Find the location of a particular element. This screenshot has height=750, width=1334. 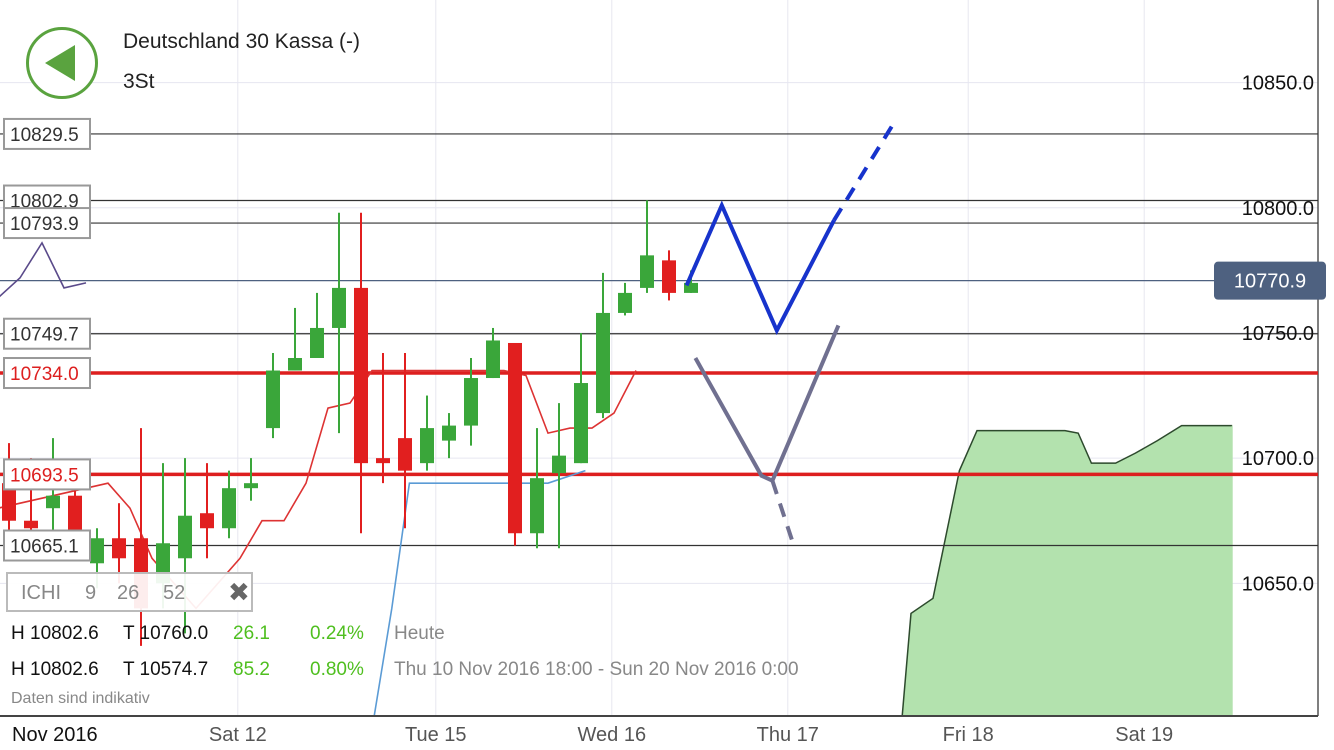

instrument-title: Deutschland 30 Kassa (-) is located at coordinates (241, 41).